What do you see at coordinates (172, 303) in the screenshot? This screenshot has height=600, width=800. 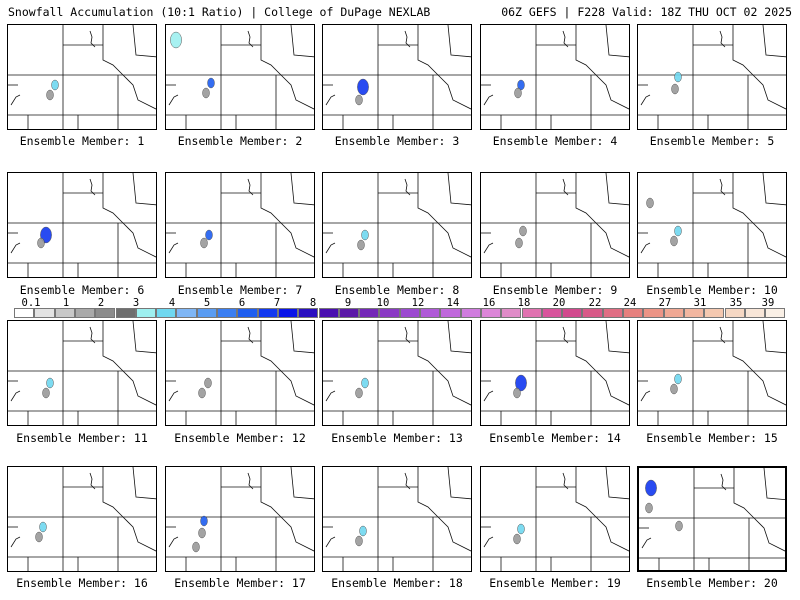 I see `colorbar-tick-label: 4` at bounding box center [172, 303].